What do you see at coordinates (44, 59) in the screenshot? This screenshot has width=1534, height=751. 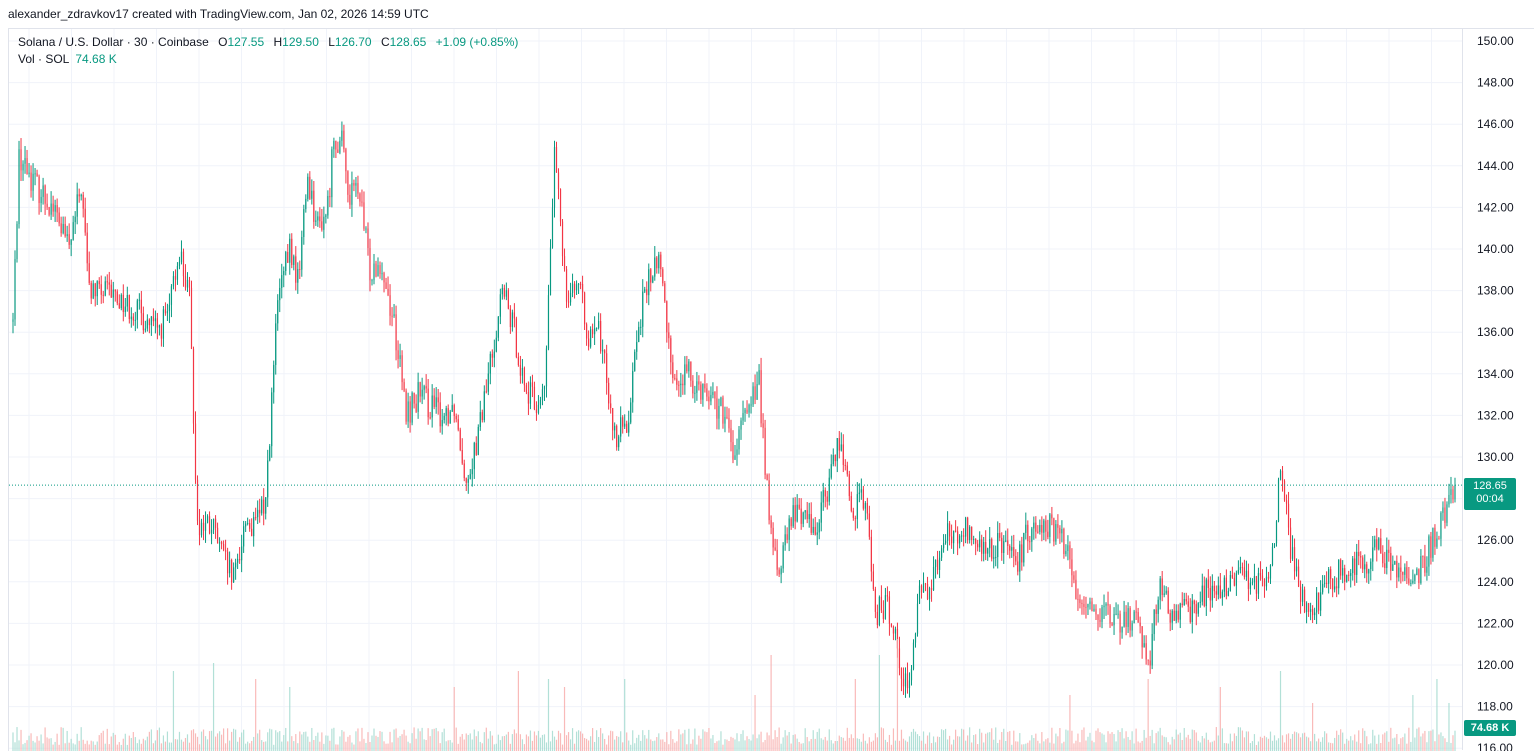 I see `volume-title: Vol · SOL` at bounding box center [44, 59].